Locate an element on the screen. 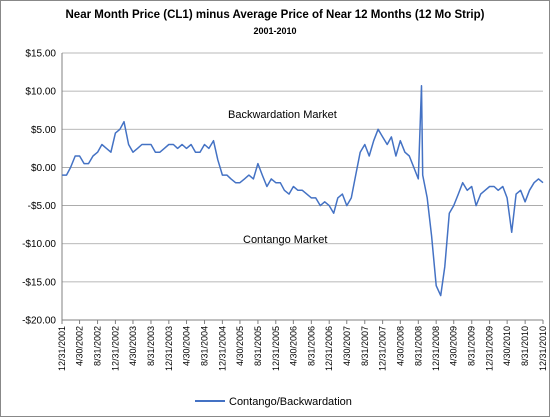 The width and height of the screenshot is (550, 417). y-tick-label: -$15.00 is located at coordinates (39, 282).